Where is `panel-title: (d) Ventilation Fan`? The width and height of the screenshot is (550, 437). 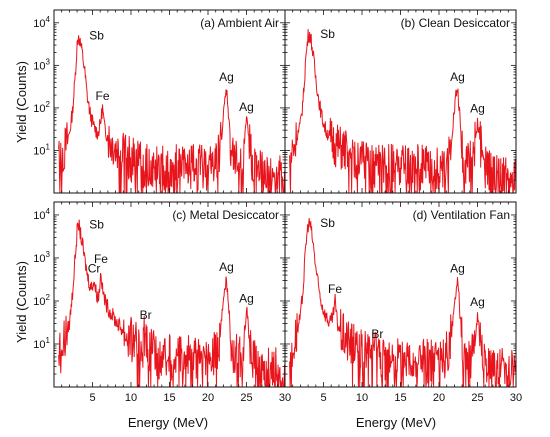
panel-title: (d) Ventilation Fan is located at coordinates (461, 215).